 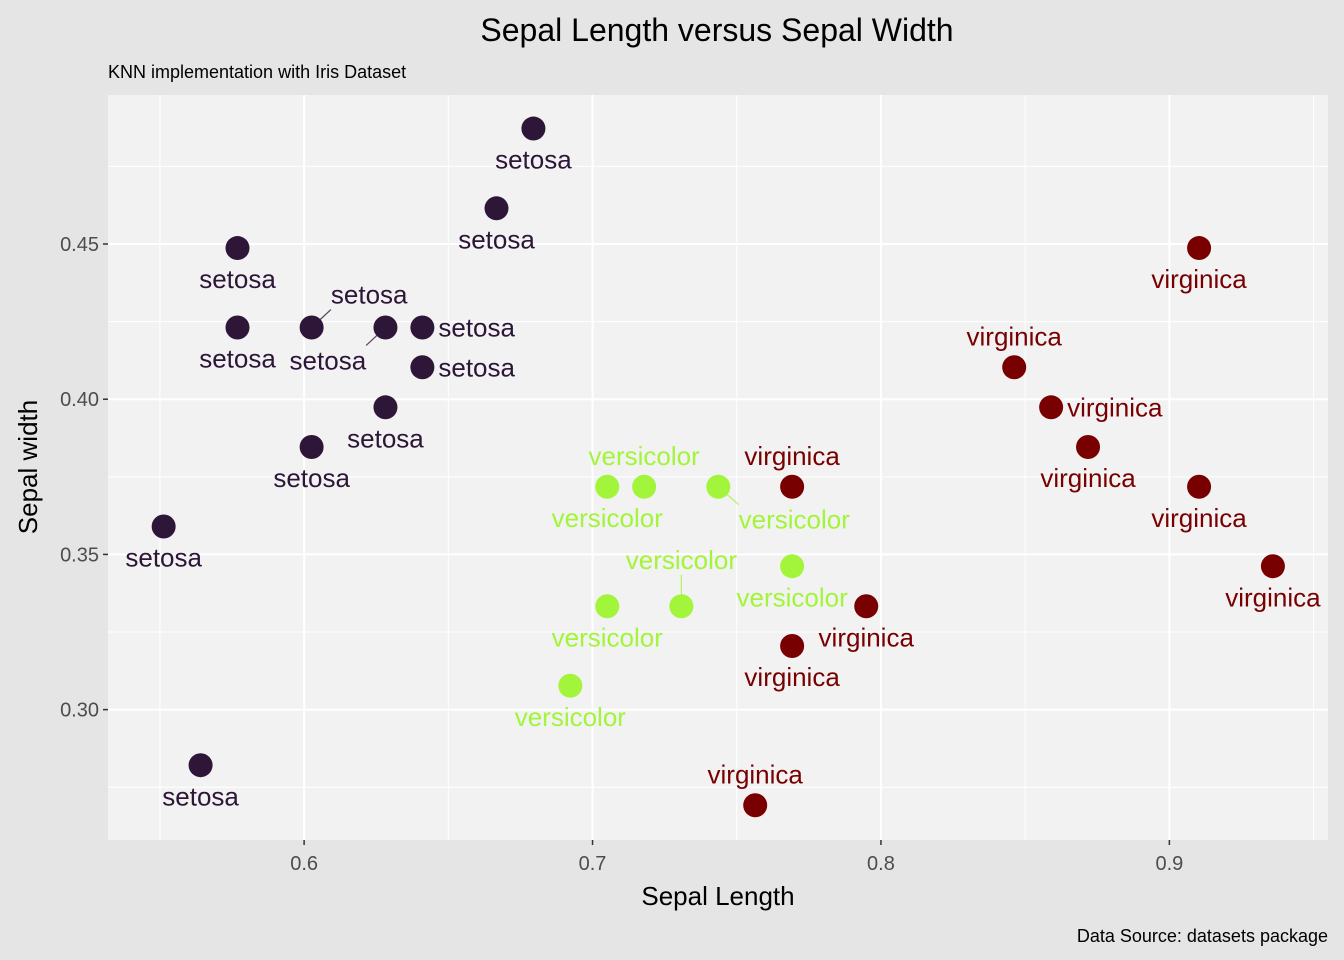 I want to click on x-tick-label: 0.9, so click(x=1169, y=864).